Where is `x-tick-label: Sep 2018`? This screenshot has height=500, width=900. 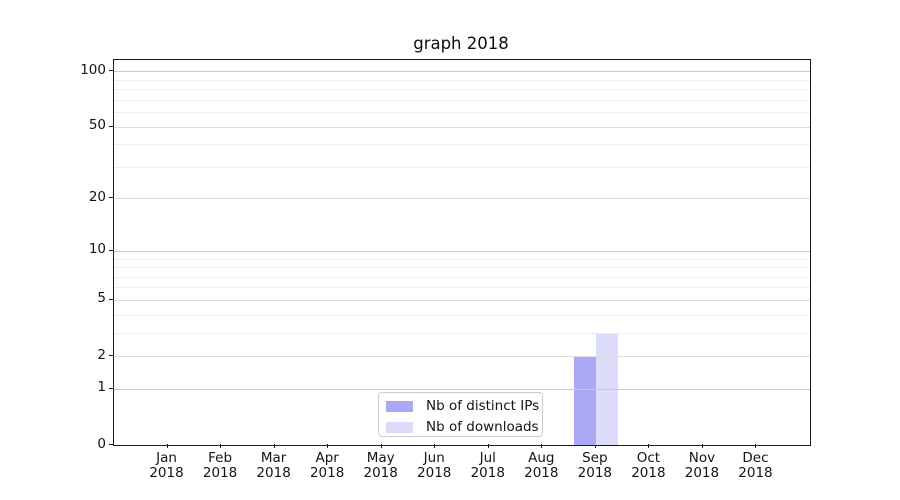
x-tick-label: Sep 2018 is located at coordinates (595, 465).